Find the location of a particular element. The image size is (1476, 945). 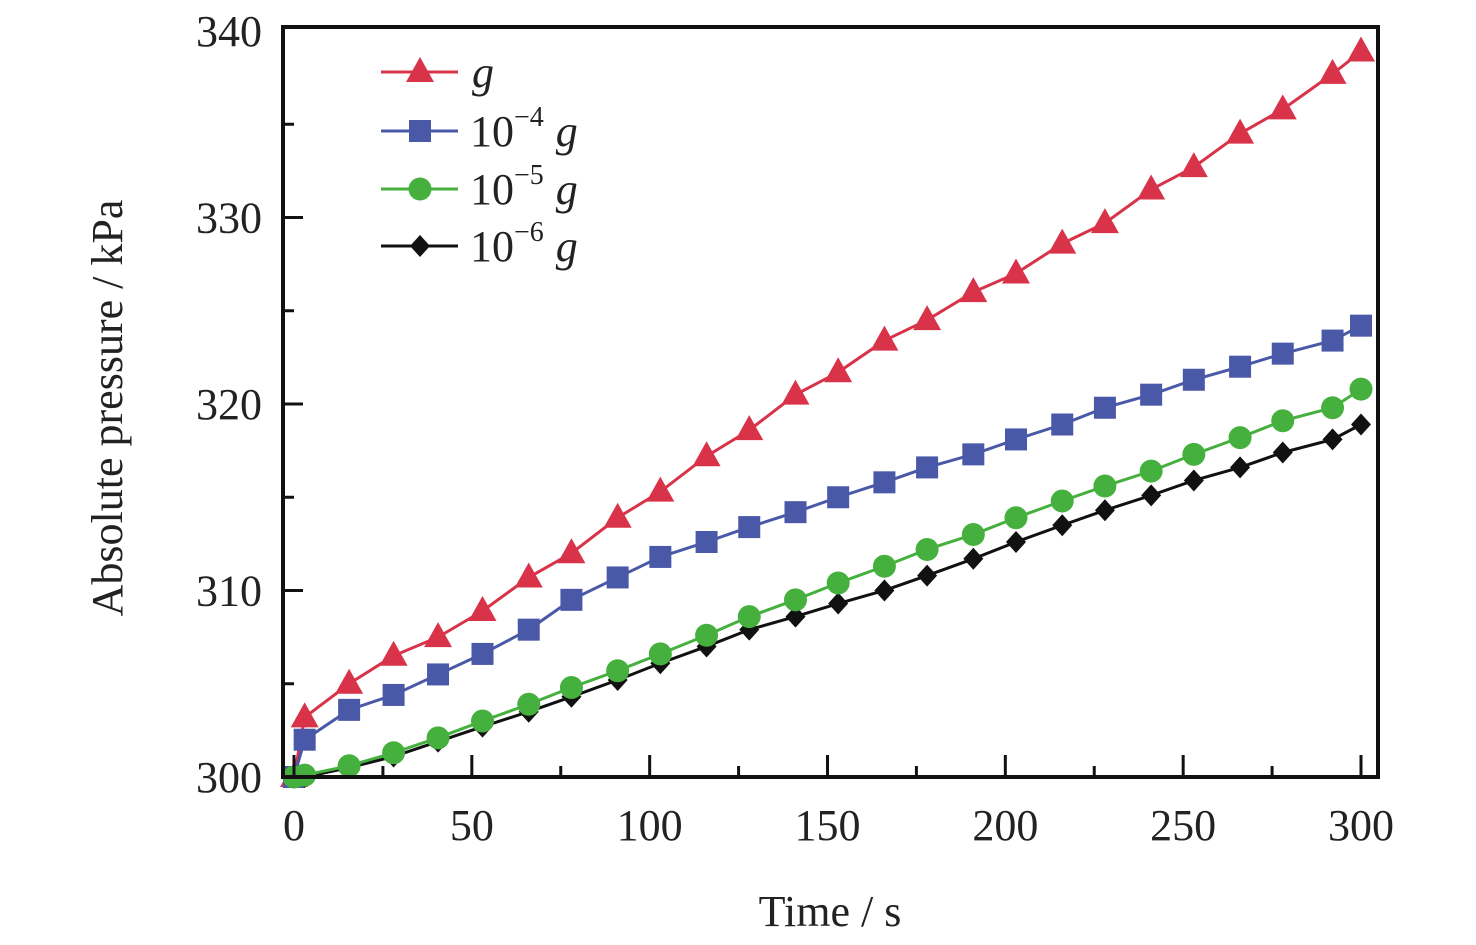

y-tick-label: 330 is located at coordinates (229, 218).